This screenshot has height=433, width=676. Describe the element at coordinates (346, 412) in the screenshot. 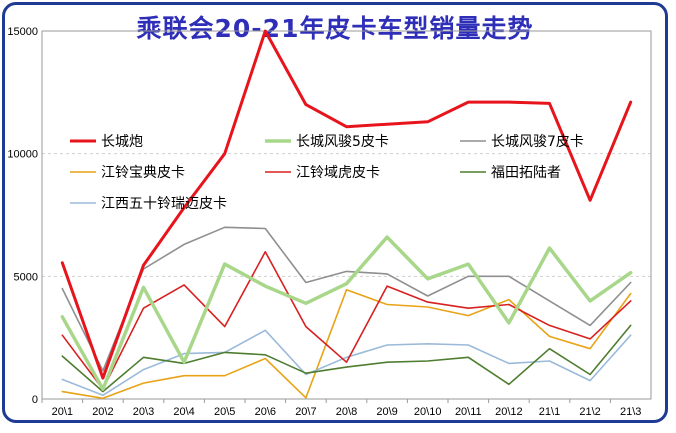

I see `x-tick-label: 20\8` at that location.